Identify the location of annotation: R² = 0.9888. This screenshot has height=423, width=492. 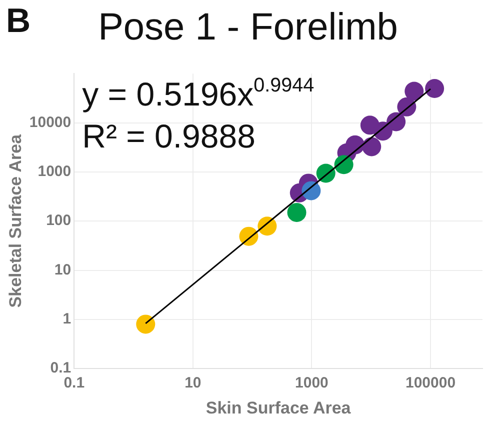
(169, 136).